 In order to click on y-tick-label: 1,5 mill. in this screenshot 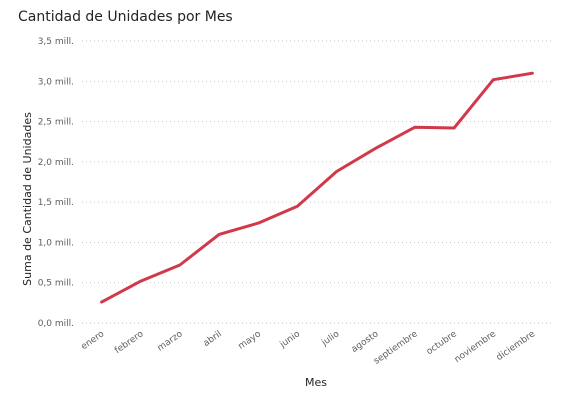, I will do `click(56, 203)`.